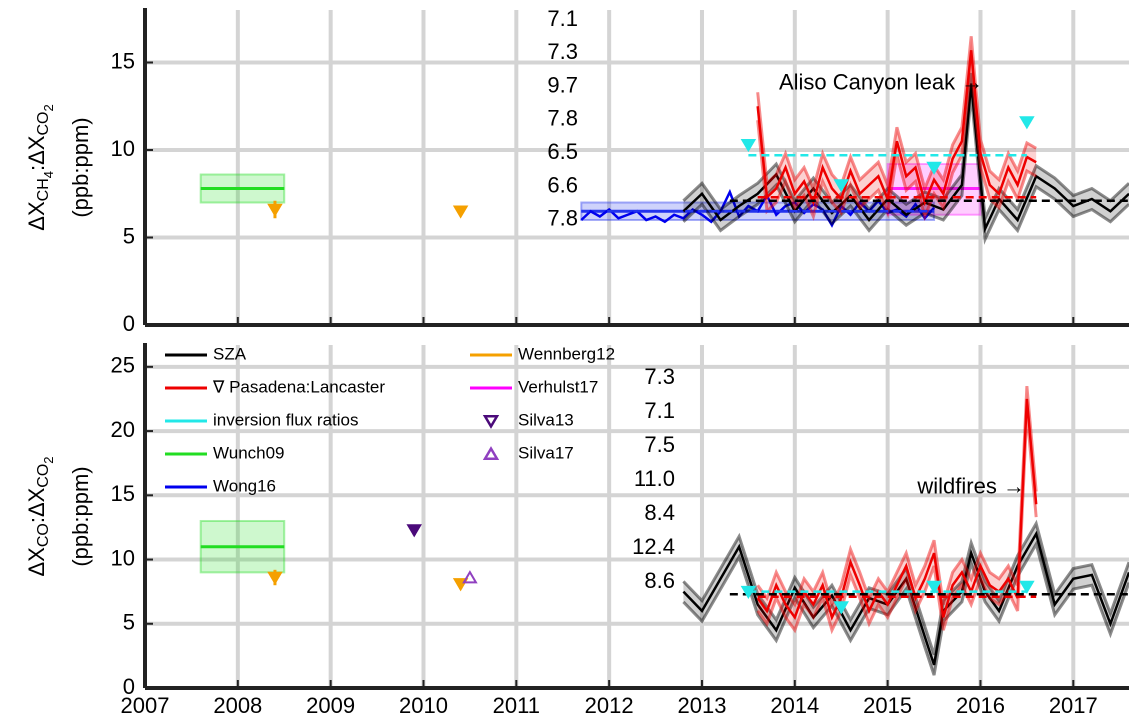 The image size is (1129, 718). What do you see at coordinates (653, 546) in the screenshot?
I see `ratio-label: 12.4` at bounding box center [653, 546].